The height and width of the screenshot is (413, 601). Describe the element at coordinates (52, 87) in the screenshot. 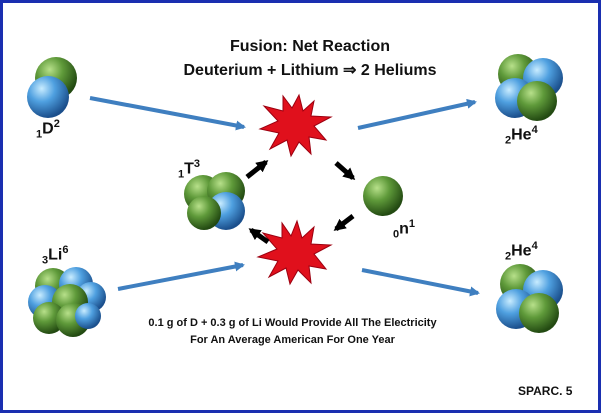

I see `deuterium-nucleus-icon` at that location.